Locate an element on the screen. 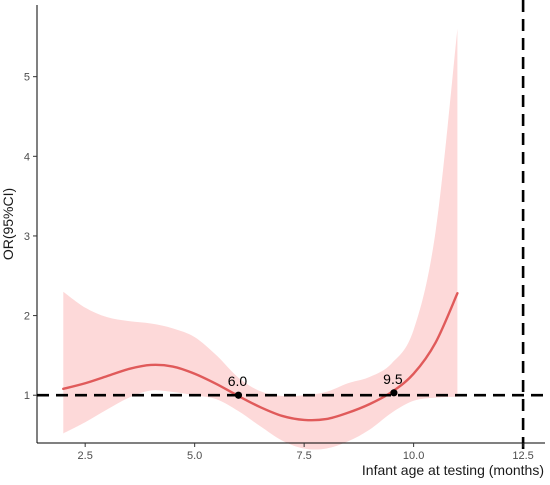 This screenshot has height=485, width=550. x-axis-ticks: 2.5 5.0 7.5 10.0 12.5 is located at coordinates (306, 452).